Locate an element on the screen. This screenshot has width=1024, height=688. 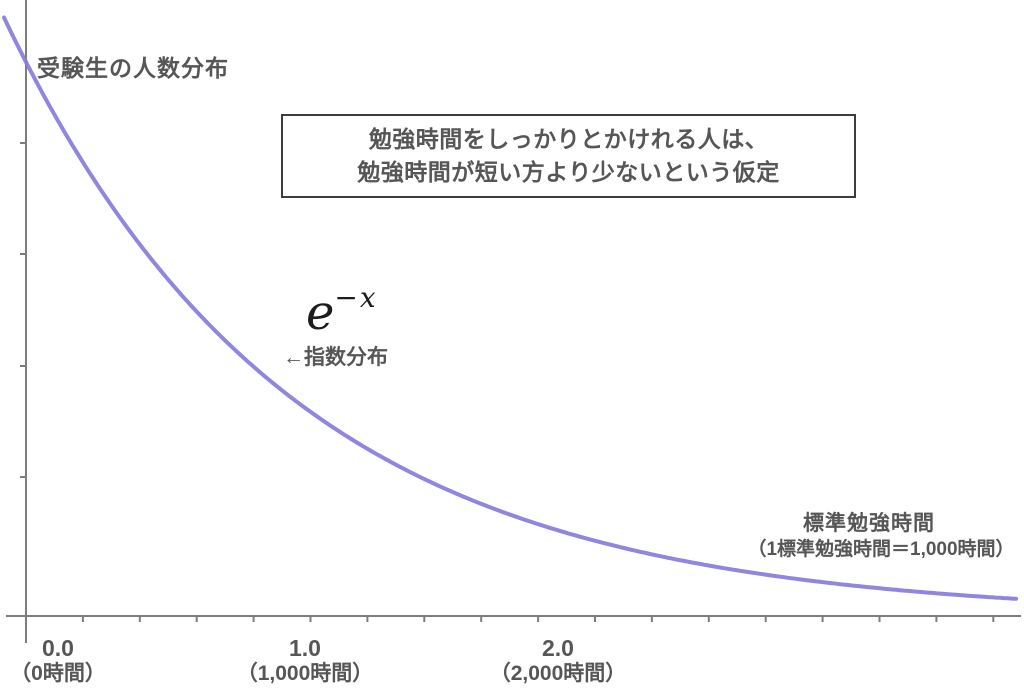
x-tick-label-1: 1.0 （1,000時間） is located at coordinates (305, 661).